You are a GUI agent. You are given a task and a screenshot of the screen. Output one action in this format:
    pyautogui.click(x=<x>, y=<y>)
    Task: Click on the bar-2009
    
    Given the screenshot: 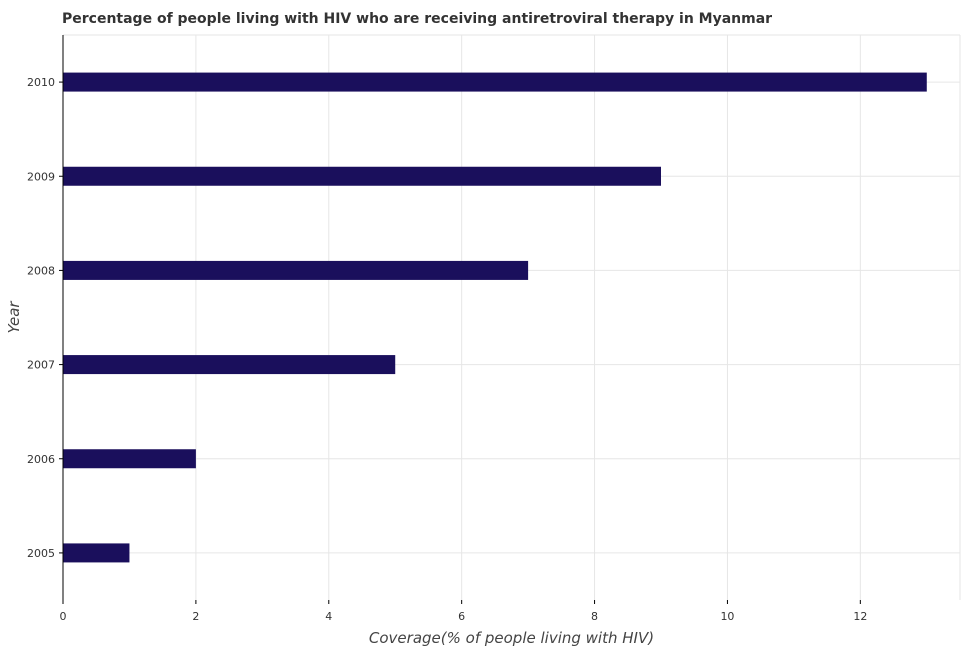 What is the action you would take?
    pyautogui.click(x=362, y=176)
    